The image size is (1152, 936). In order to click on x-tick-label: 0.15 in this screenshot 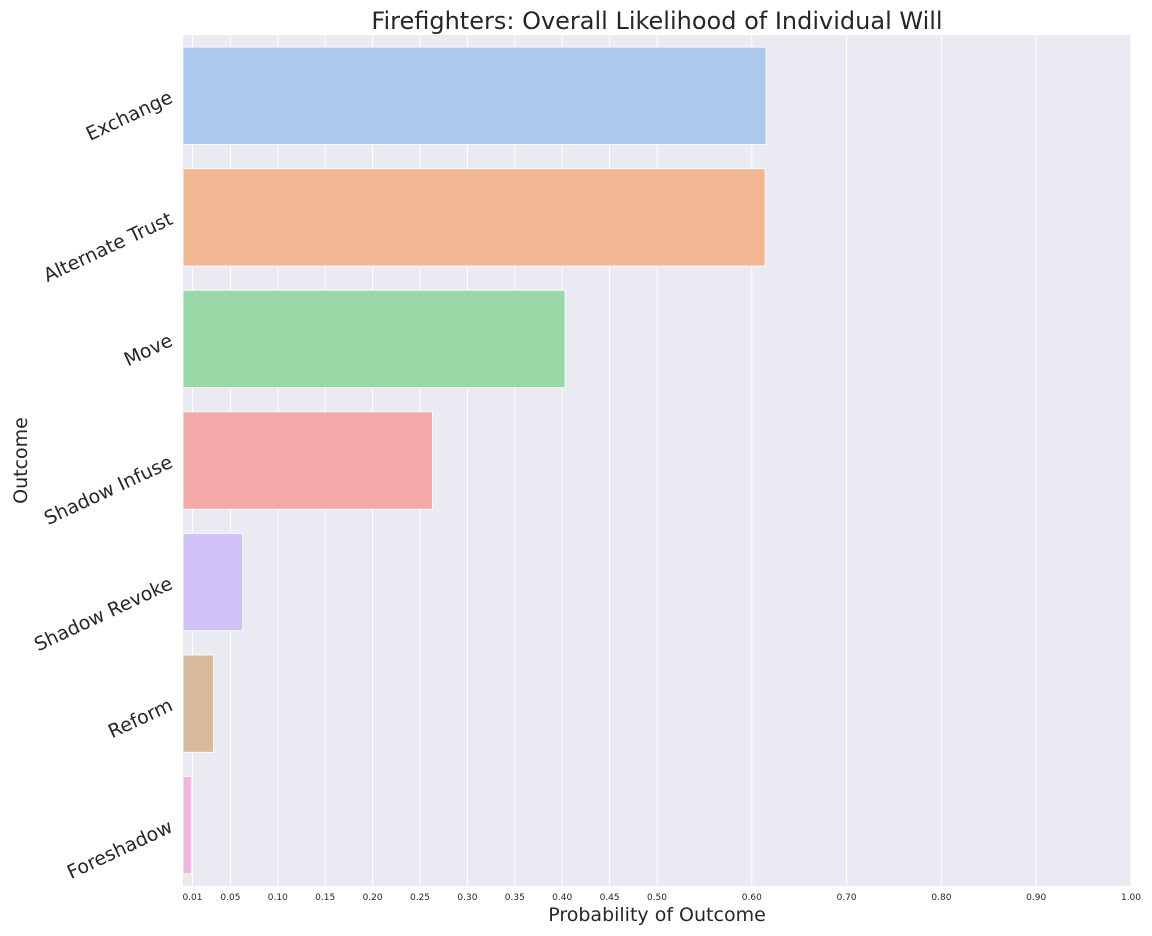, I will do `click(325, 898)`.